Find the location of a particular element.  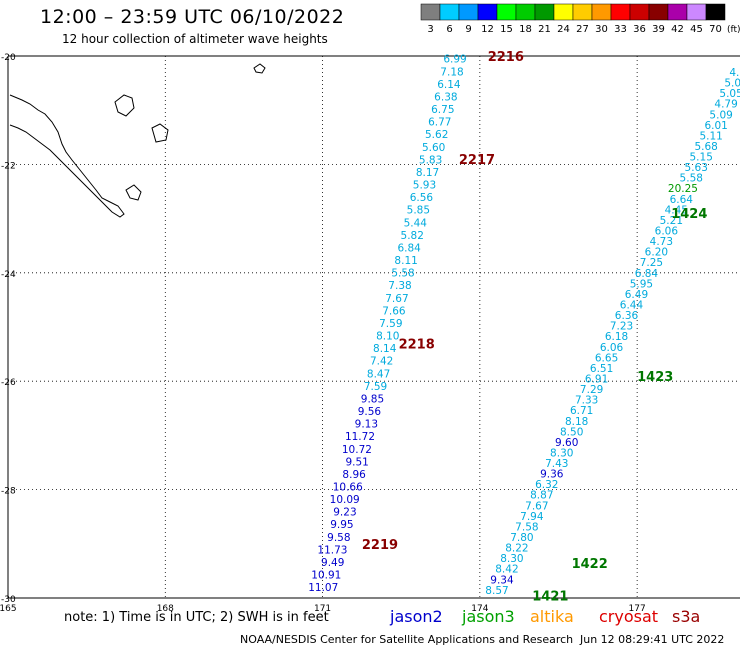

colorbar-label: 39 is located at coordinates (658, 29).